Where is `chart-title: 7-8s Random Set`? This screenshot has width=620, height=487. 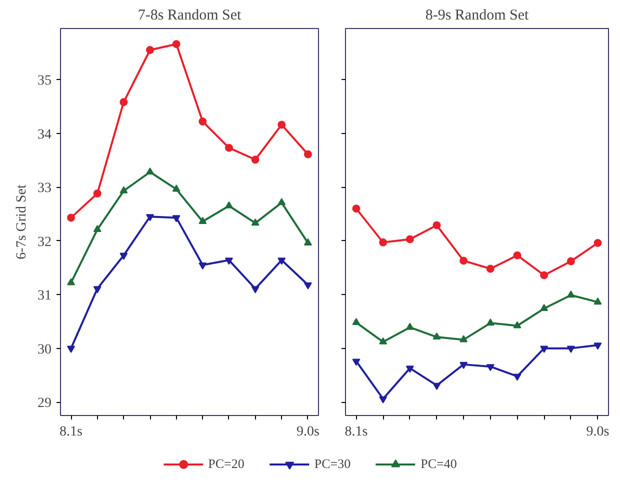
chart-title: 7-8s Random Set is located at coordinates (190, 16).